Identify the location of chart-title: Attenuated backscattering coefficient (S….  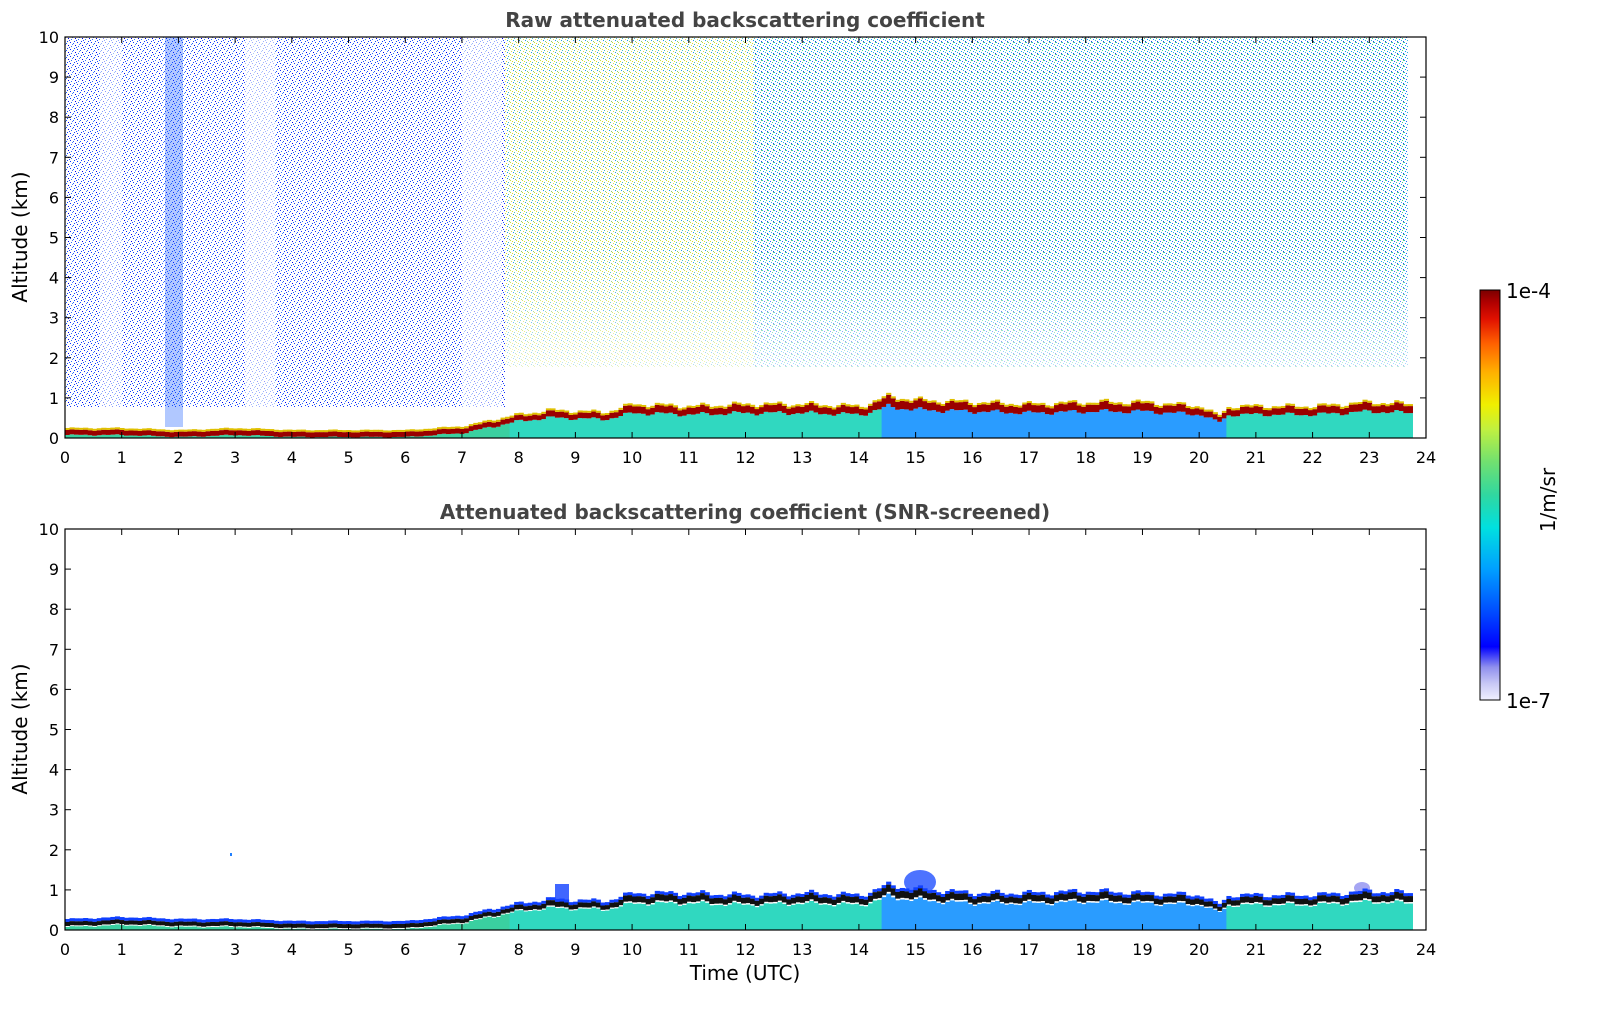
(745, 512).